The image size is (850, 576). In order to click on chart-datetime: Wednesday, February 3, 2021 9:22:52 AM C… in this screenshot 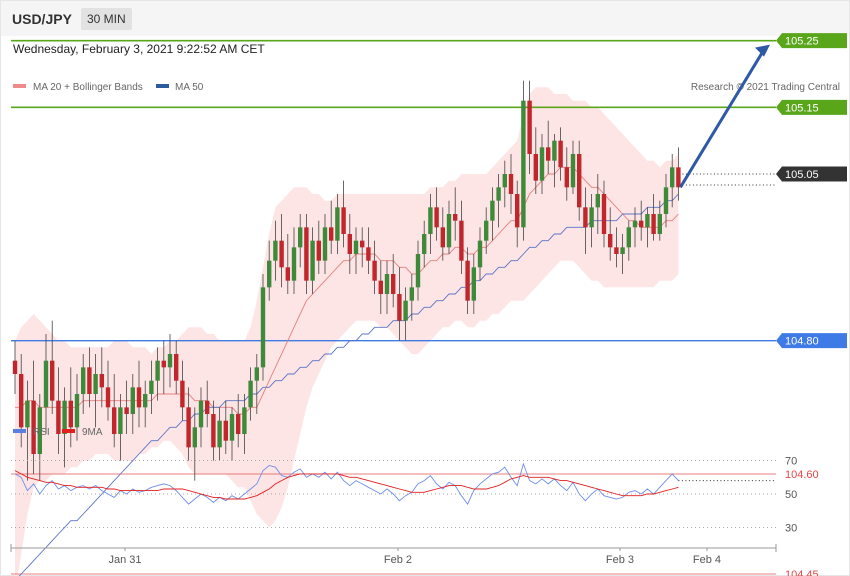, I will do `click(139, 49)`.